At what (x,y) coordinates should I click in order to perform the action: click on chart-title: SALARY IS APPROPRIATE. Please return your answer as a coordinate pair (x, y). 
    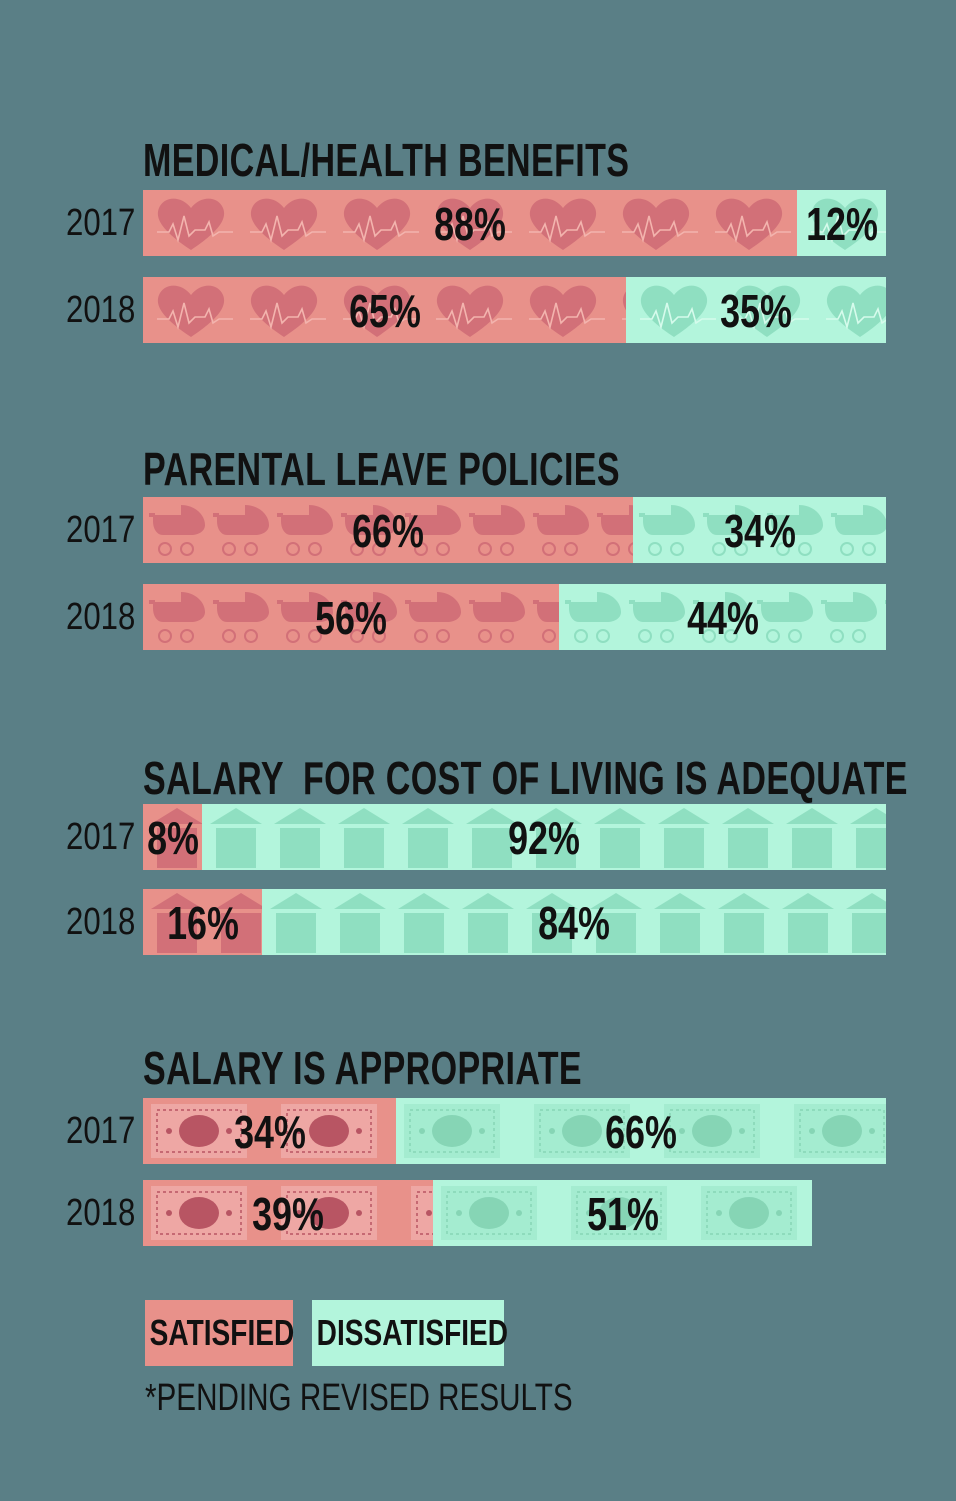
    Looking at the image, I should click on (363, 1068).